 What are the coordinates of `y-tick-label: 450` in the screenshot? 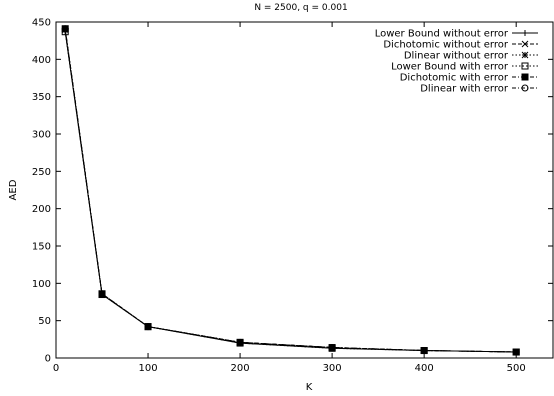 It's located at (41, 23).